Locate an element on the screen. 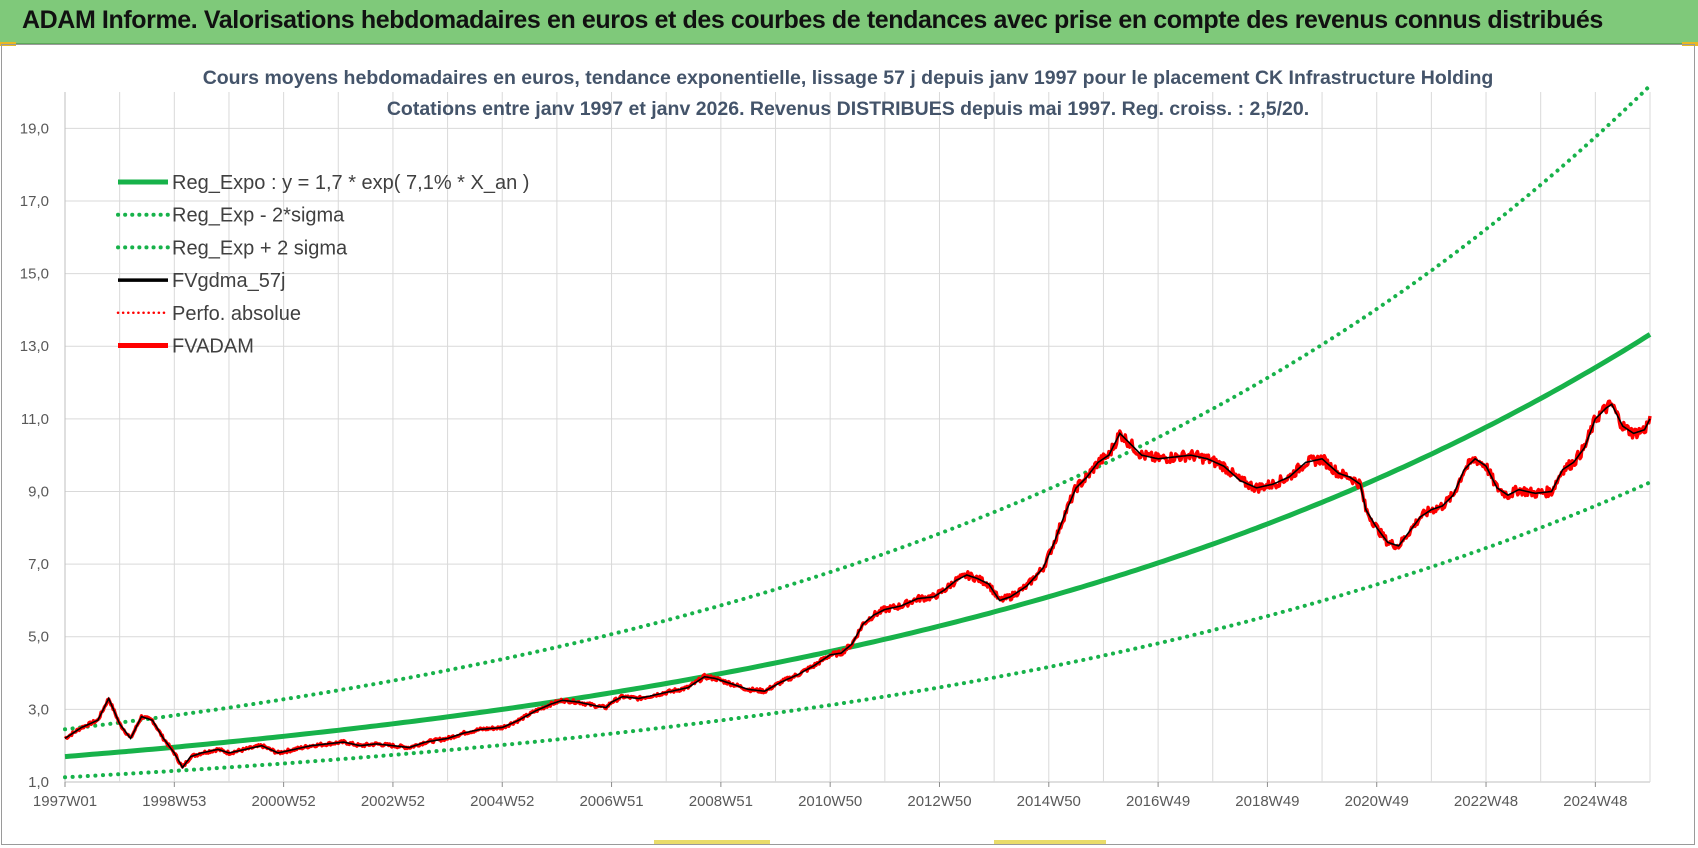 The image size is (1698, 848). x-tick-label: 2022W48 is located at coordinates (1486, 801).